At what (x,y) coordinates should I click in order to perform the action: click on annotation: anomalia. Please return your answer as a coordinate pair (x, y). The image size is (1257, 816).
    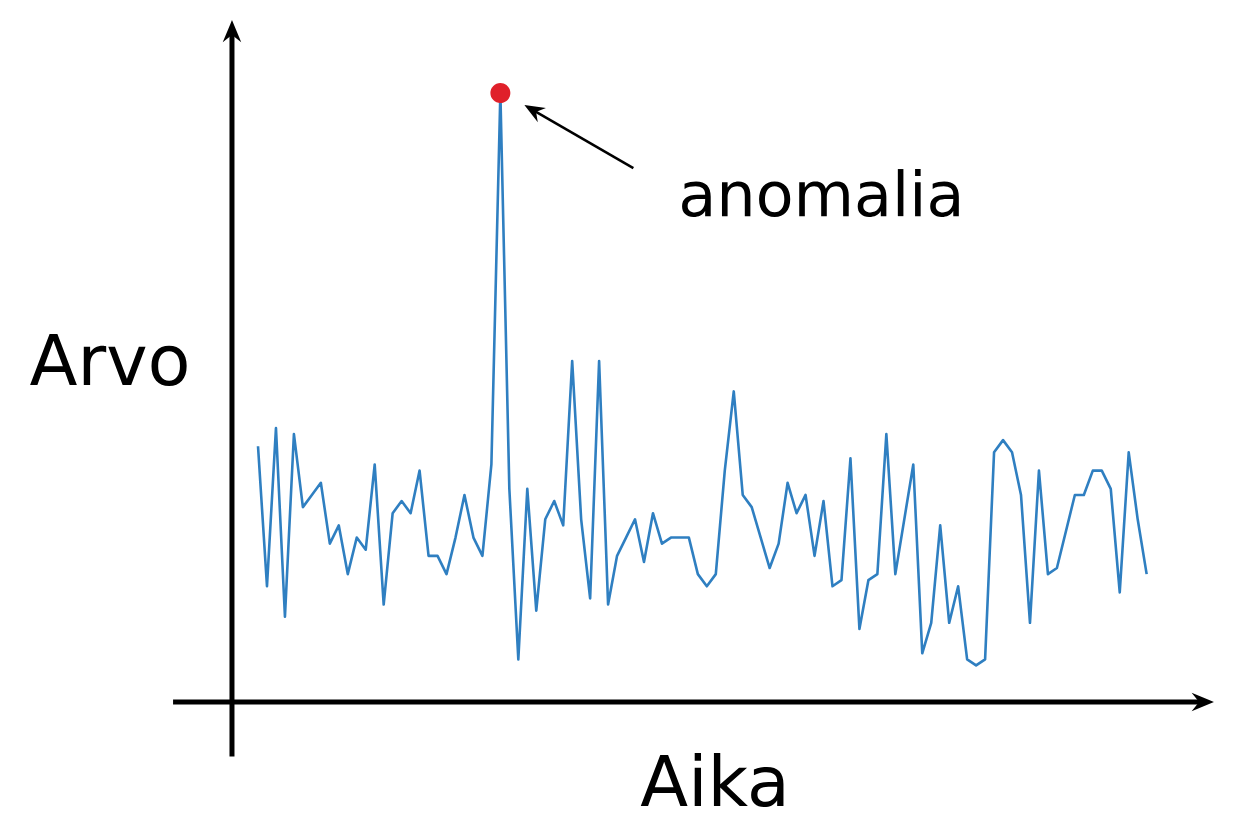
    Looking at the image, I should click on (820, 193).